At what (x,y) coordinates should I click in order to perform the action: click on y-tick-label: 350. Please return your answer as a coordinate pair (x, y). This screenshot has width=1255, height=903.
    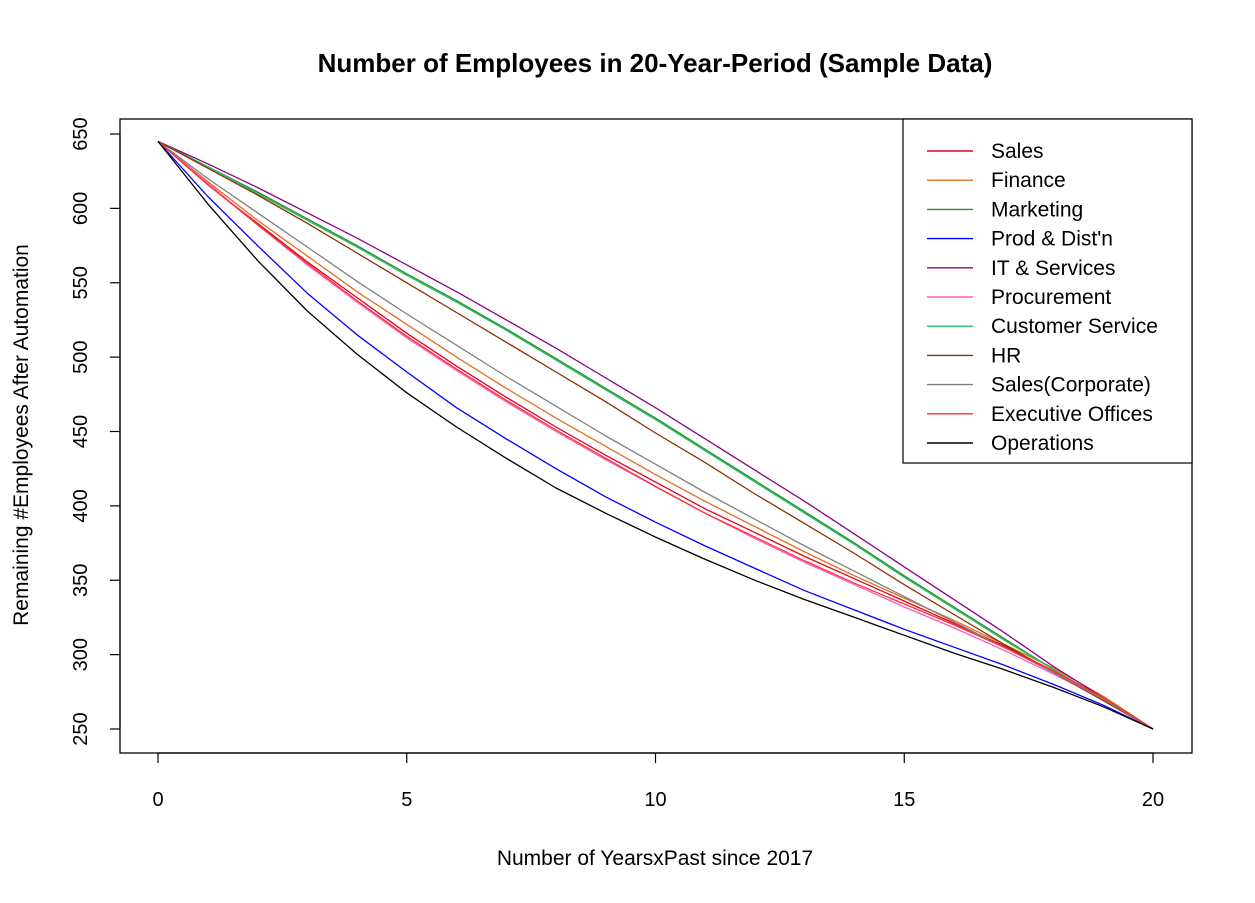
    Looking at the image, I should click on (81, 580).